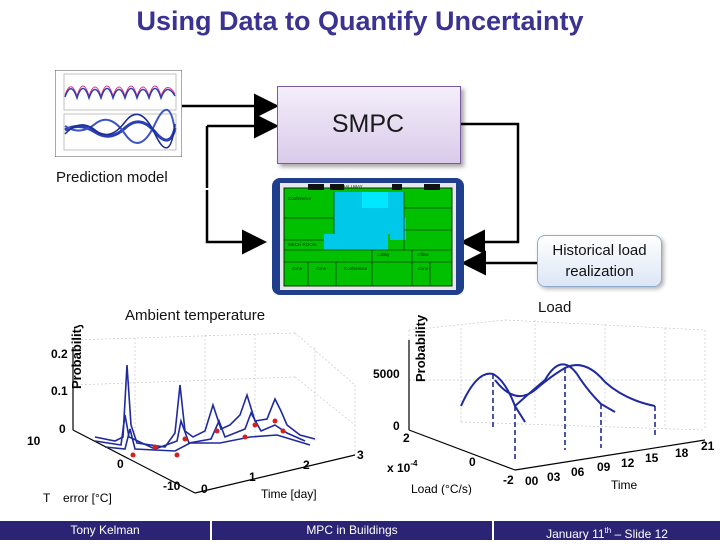 The image size is (720, 544). What do you see at coordinates (604, 467) in the screenshot?
I see `right-xtick: 09` at bounding box center [604, 467].